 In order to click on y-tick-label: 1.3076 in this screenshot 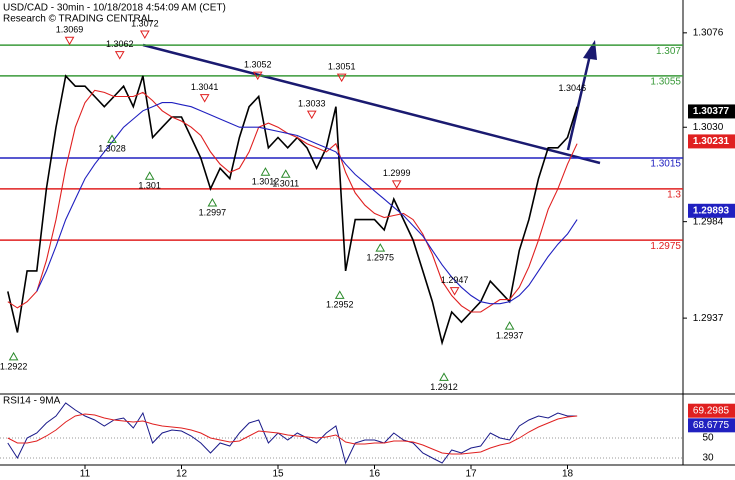, I will do `click(708, 32)`.